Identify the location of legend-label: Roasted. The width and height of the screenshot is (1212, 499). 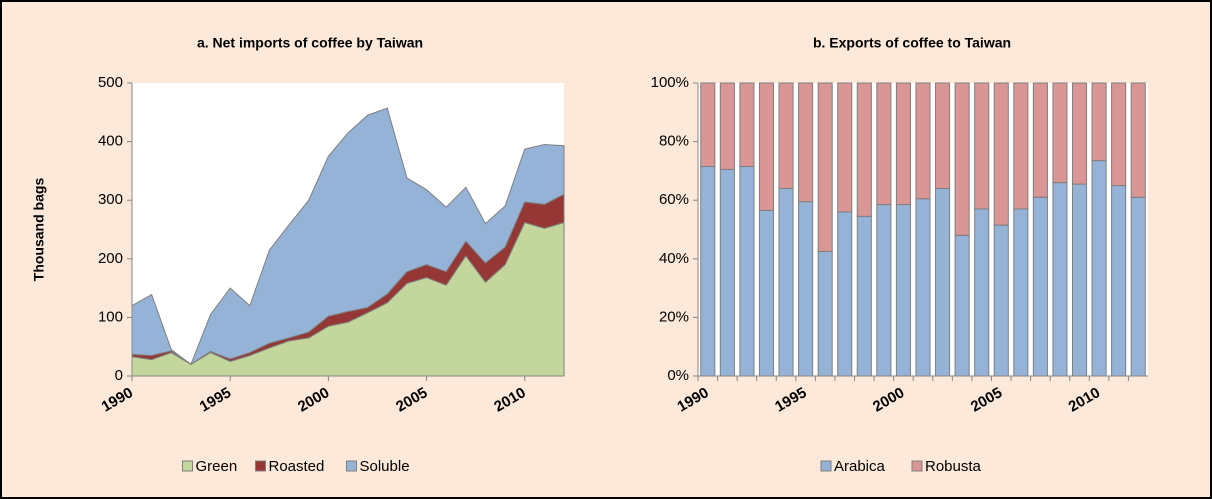
(297, 466).